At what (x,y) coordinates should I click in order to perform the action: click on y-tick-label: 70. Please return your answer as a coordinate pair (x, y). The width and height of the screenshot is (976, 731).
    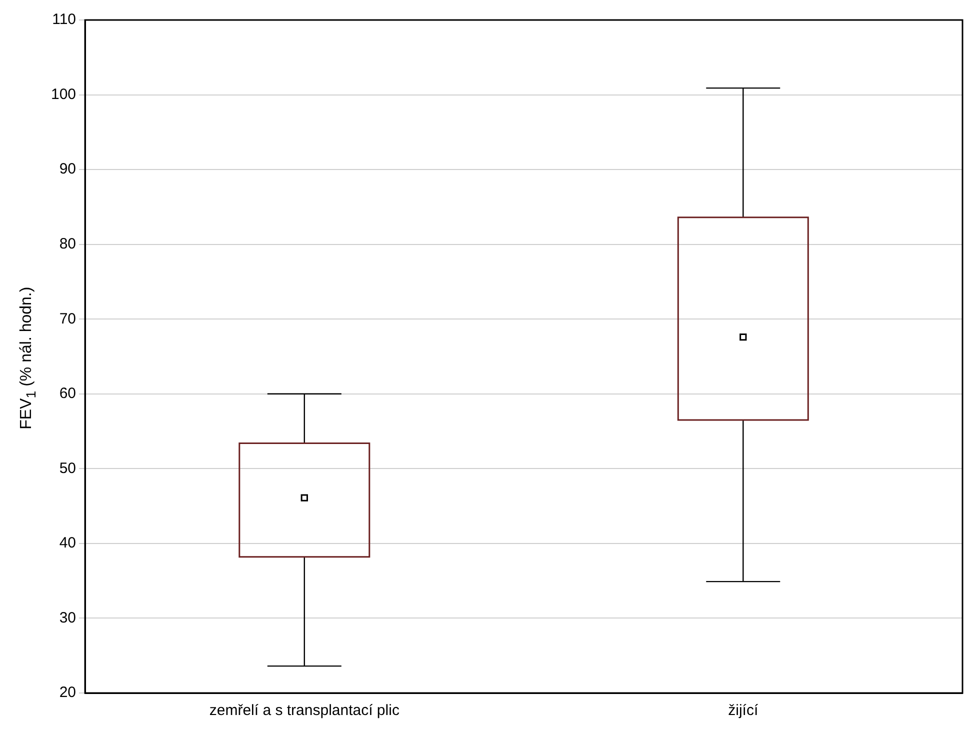
    Looking at the image, I should click on (67, 319).